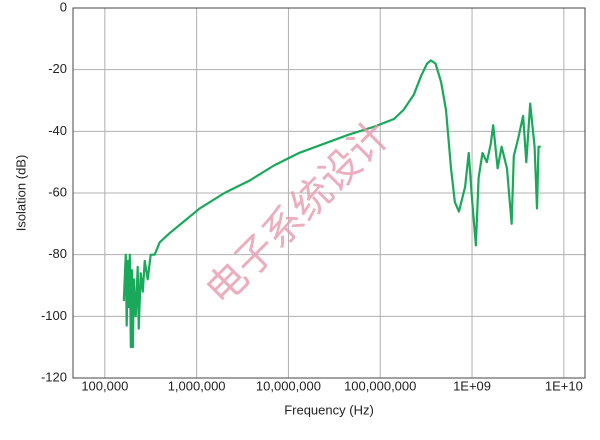 The image size is (600, 440). Describe the element at coordinates (54, 315) in the screenshot. I see `y-tick-label: -100` at that location.